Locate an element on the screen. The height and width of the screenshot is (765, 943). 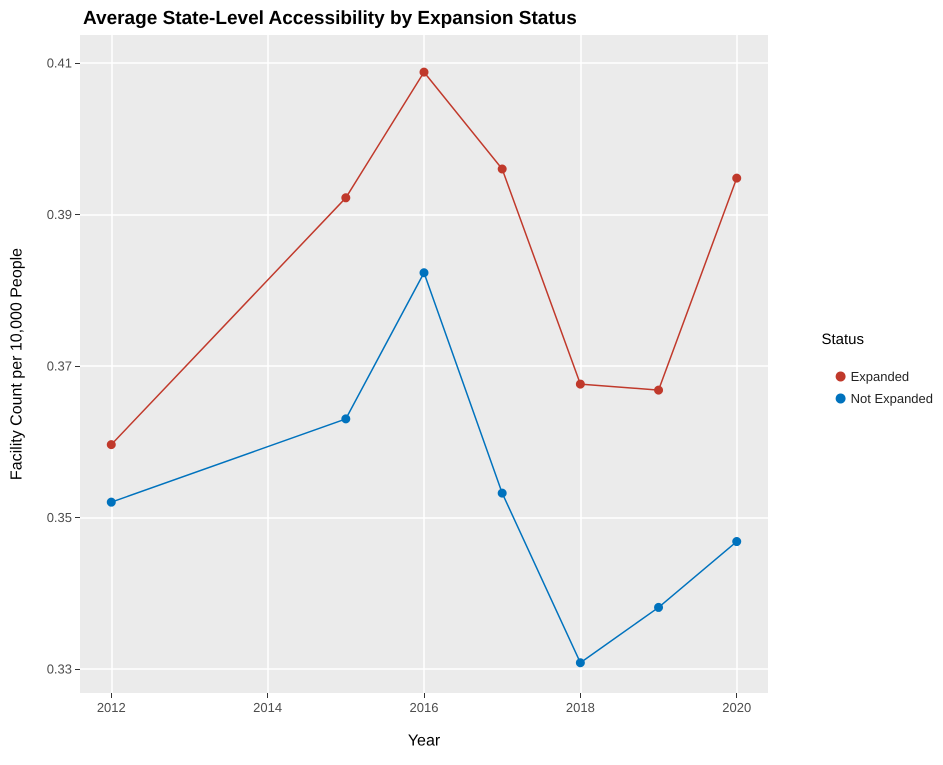
x-axis-title: Year is located at coordinates (424, 741).